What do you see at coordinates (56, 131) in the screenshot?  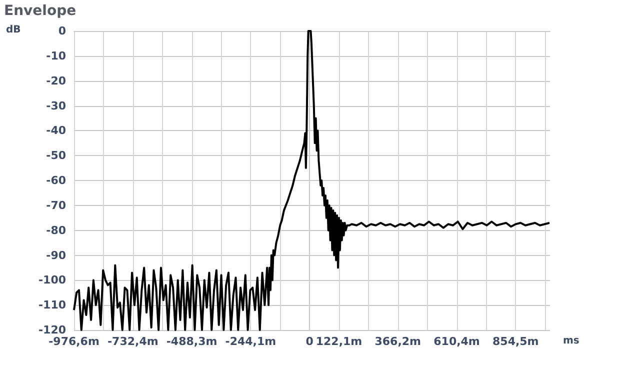 I see `y-tick-label: -40` at bounding box center [56, 131].